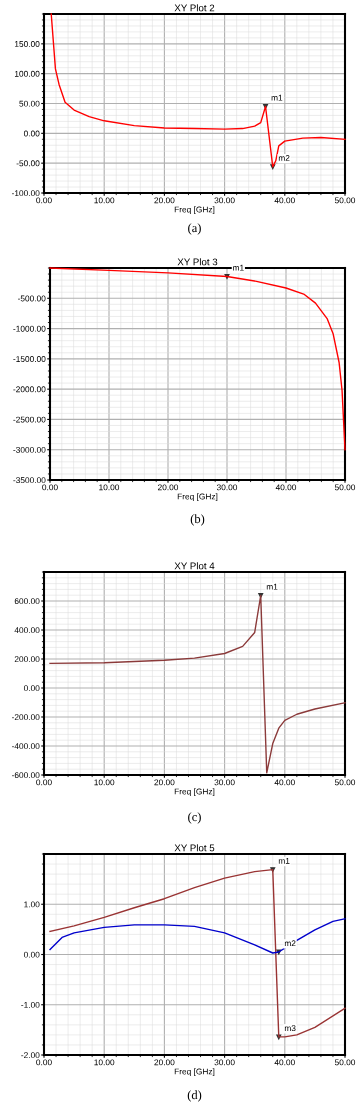 The image size is (359, 1106). What do you see at coordinates (25, 717) in the screenshot?
I see `y-tick-label: -200.00` at bounding box center [25, 717].